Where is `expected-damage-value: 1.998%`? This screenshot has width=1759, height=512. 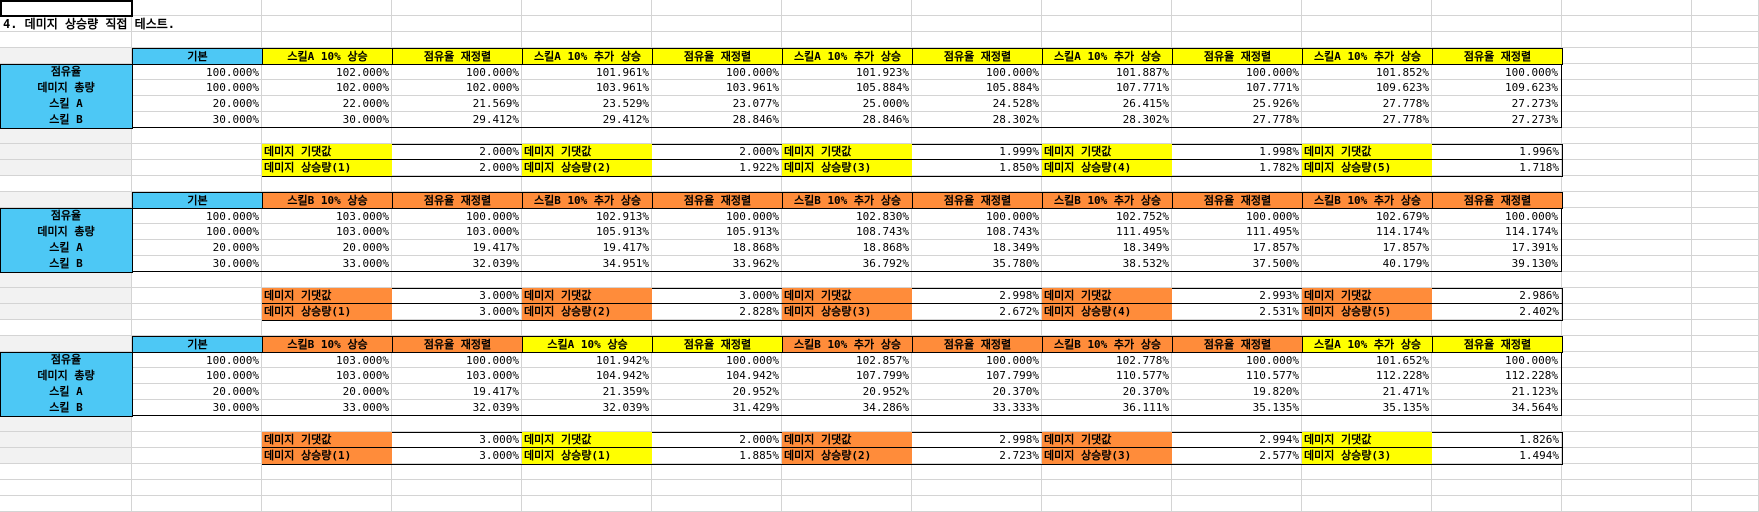
expected-damage-value: 1.998% is located at coordinates (1237, 152).